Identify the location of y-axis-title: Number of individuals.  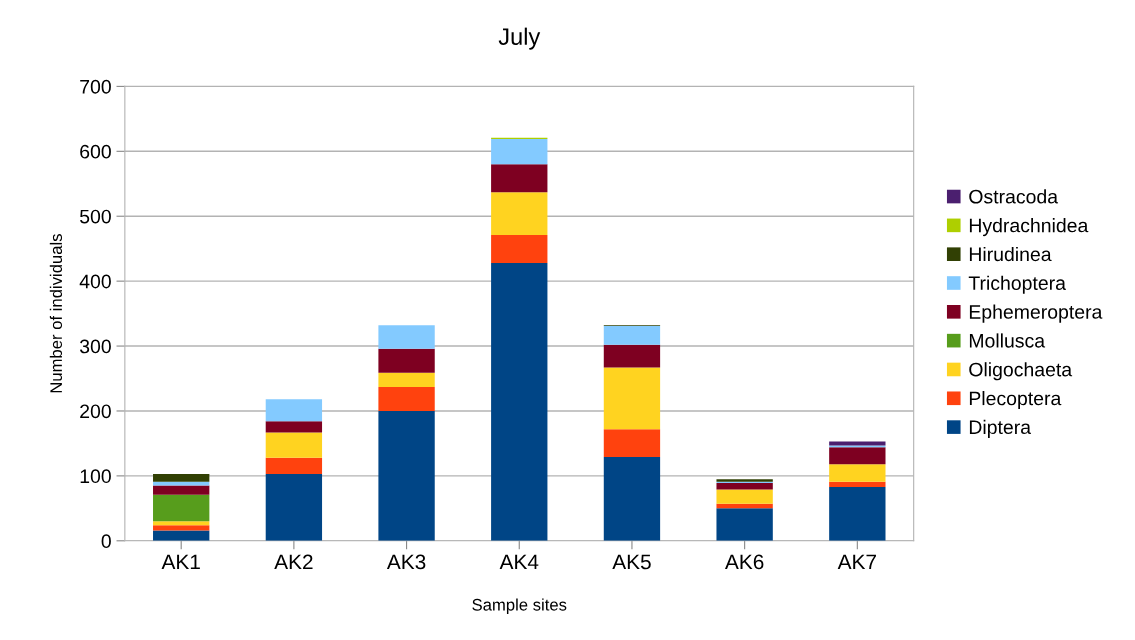
(56, 313).